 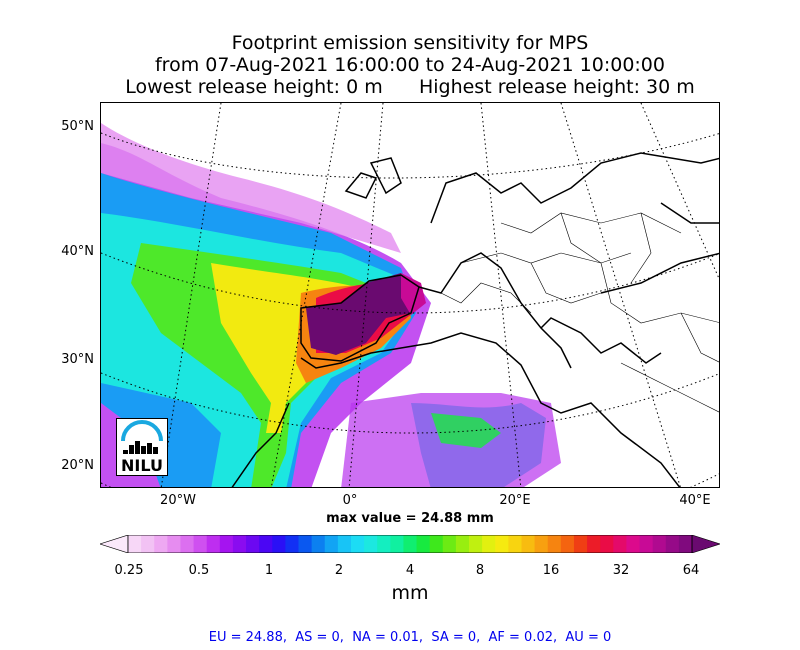 I want to click on borders, so click(x=579, y=312).